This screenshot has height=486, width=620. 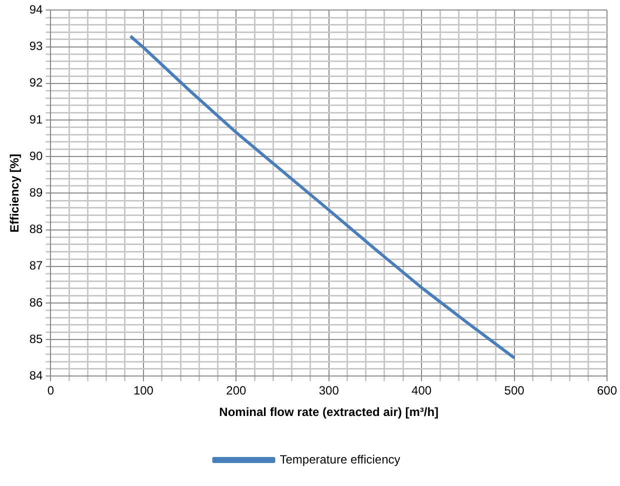 I want to click on x-tick-label: 500, so click(x=514, y=391).